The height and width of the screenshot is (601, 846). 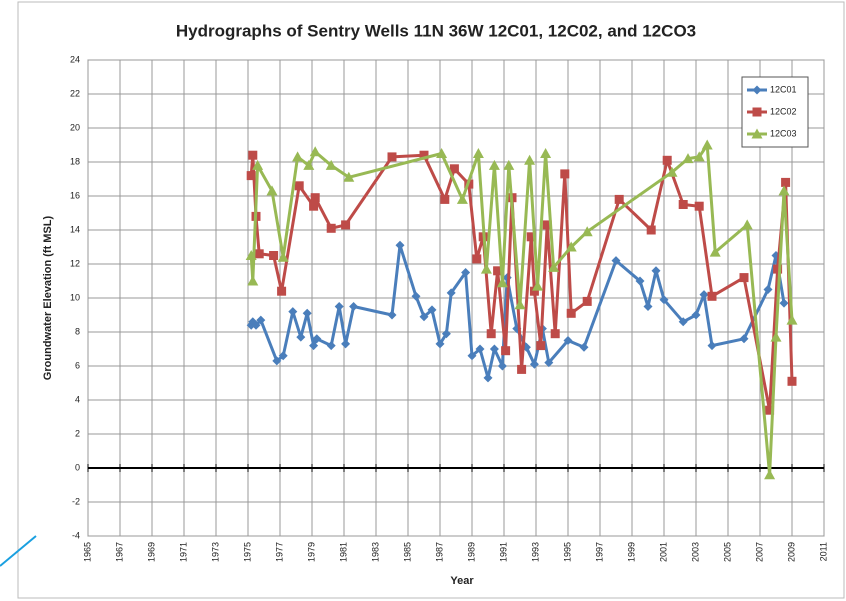 I want to click on x-tick-label: 1979, so click(x=311, y=552).